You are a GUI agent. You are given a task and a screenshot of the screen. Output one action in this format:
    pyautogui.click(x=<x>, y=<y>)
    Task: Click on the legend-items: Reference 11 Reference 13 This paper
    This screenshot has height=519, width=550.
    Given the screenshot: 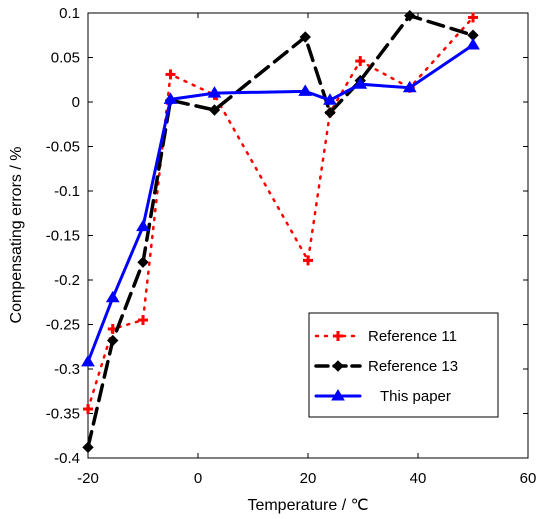 What is the action you would take?
    pyautogui.click(x=386, y=366)
    